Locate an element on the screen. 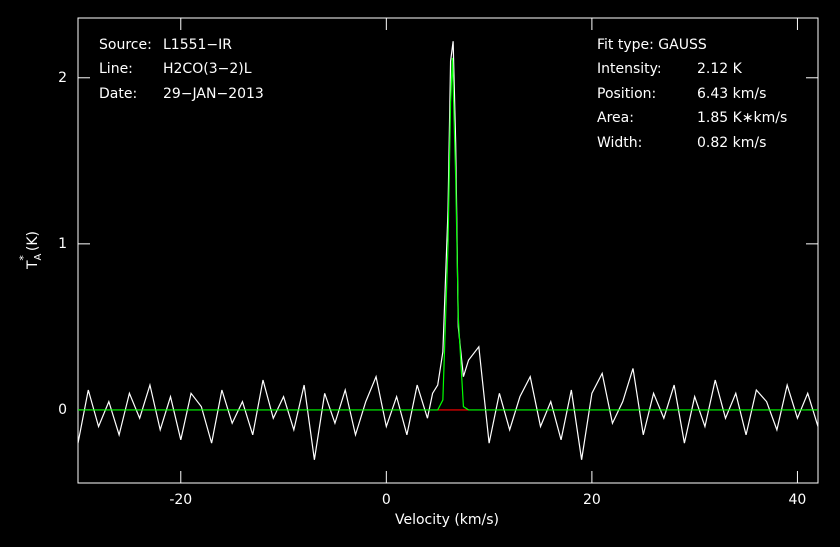 This screenshot has height=547, width=840. x-tick-label: 40 is located at coordinates (798, 500).